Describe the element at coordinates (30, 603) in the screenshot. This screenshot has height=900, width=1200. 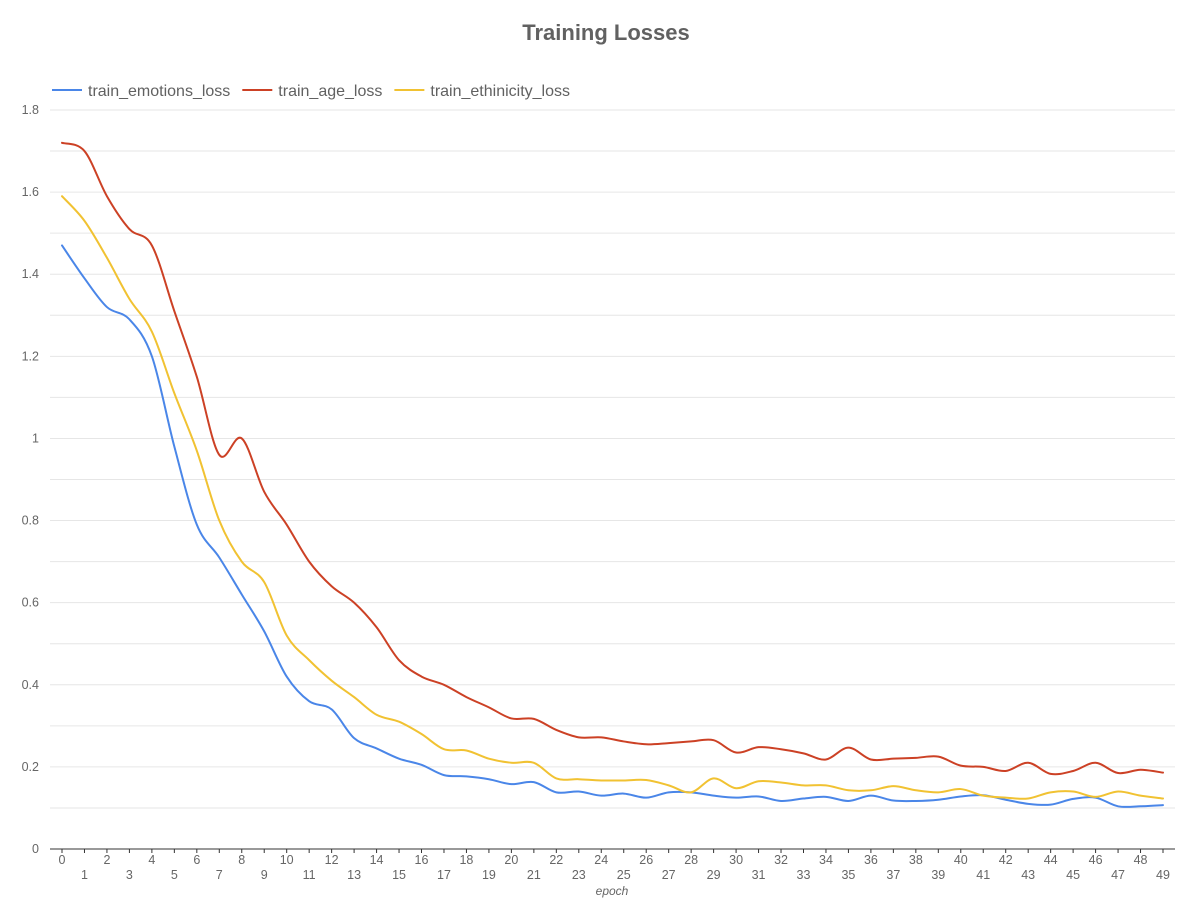
I see `y-tick-label: 0.6` at that location.